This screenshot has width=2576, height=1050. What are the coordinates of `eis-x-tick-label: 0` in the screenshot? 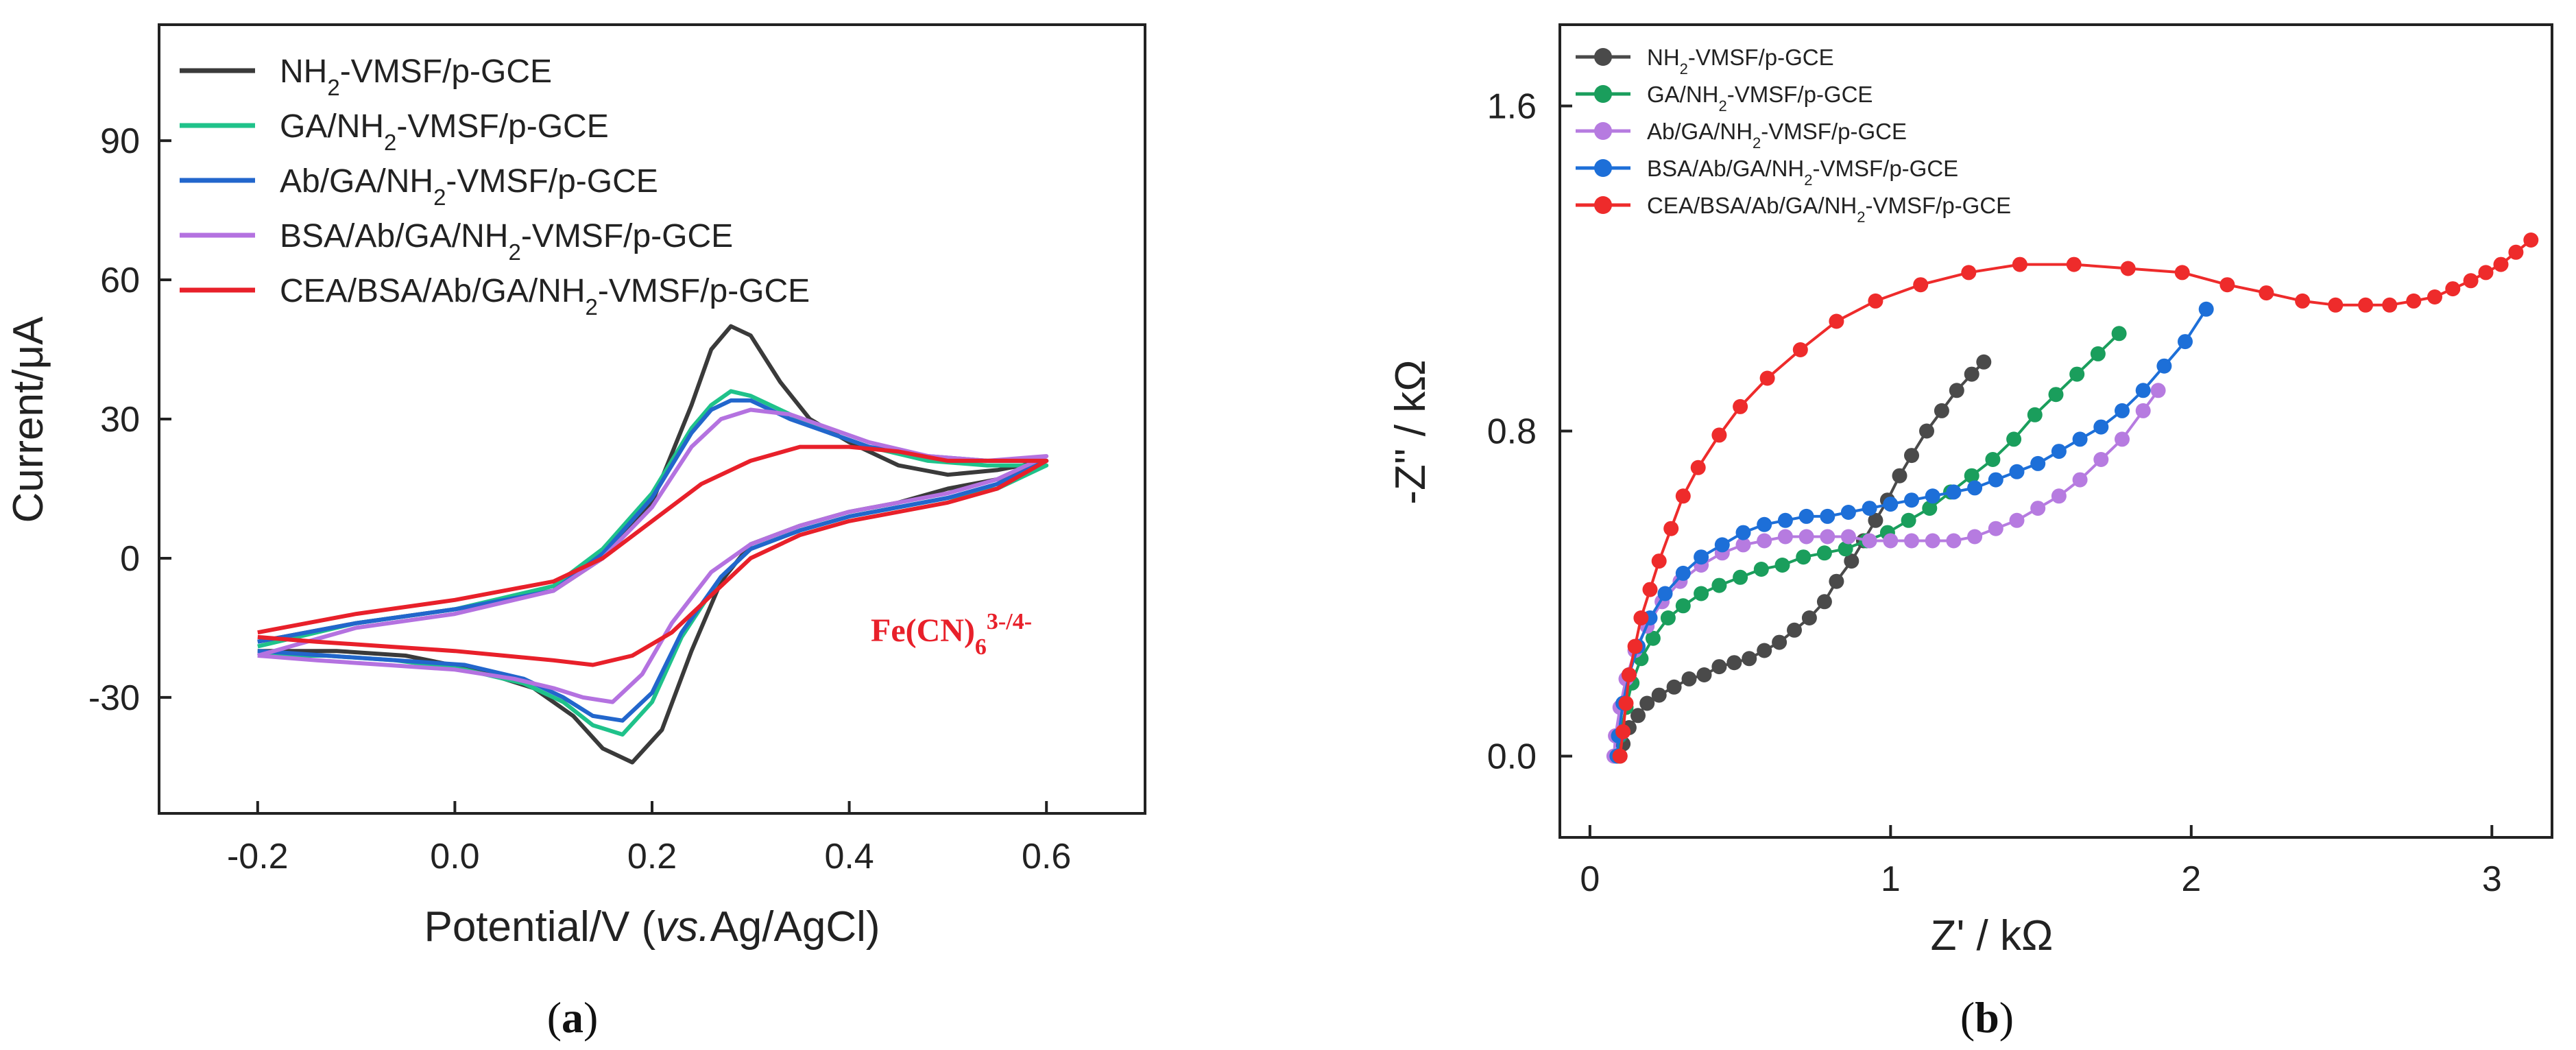 It's located at (1590, 879).